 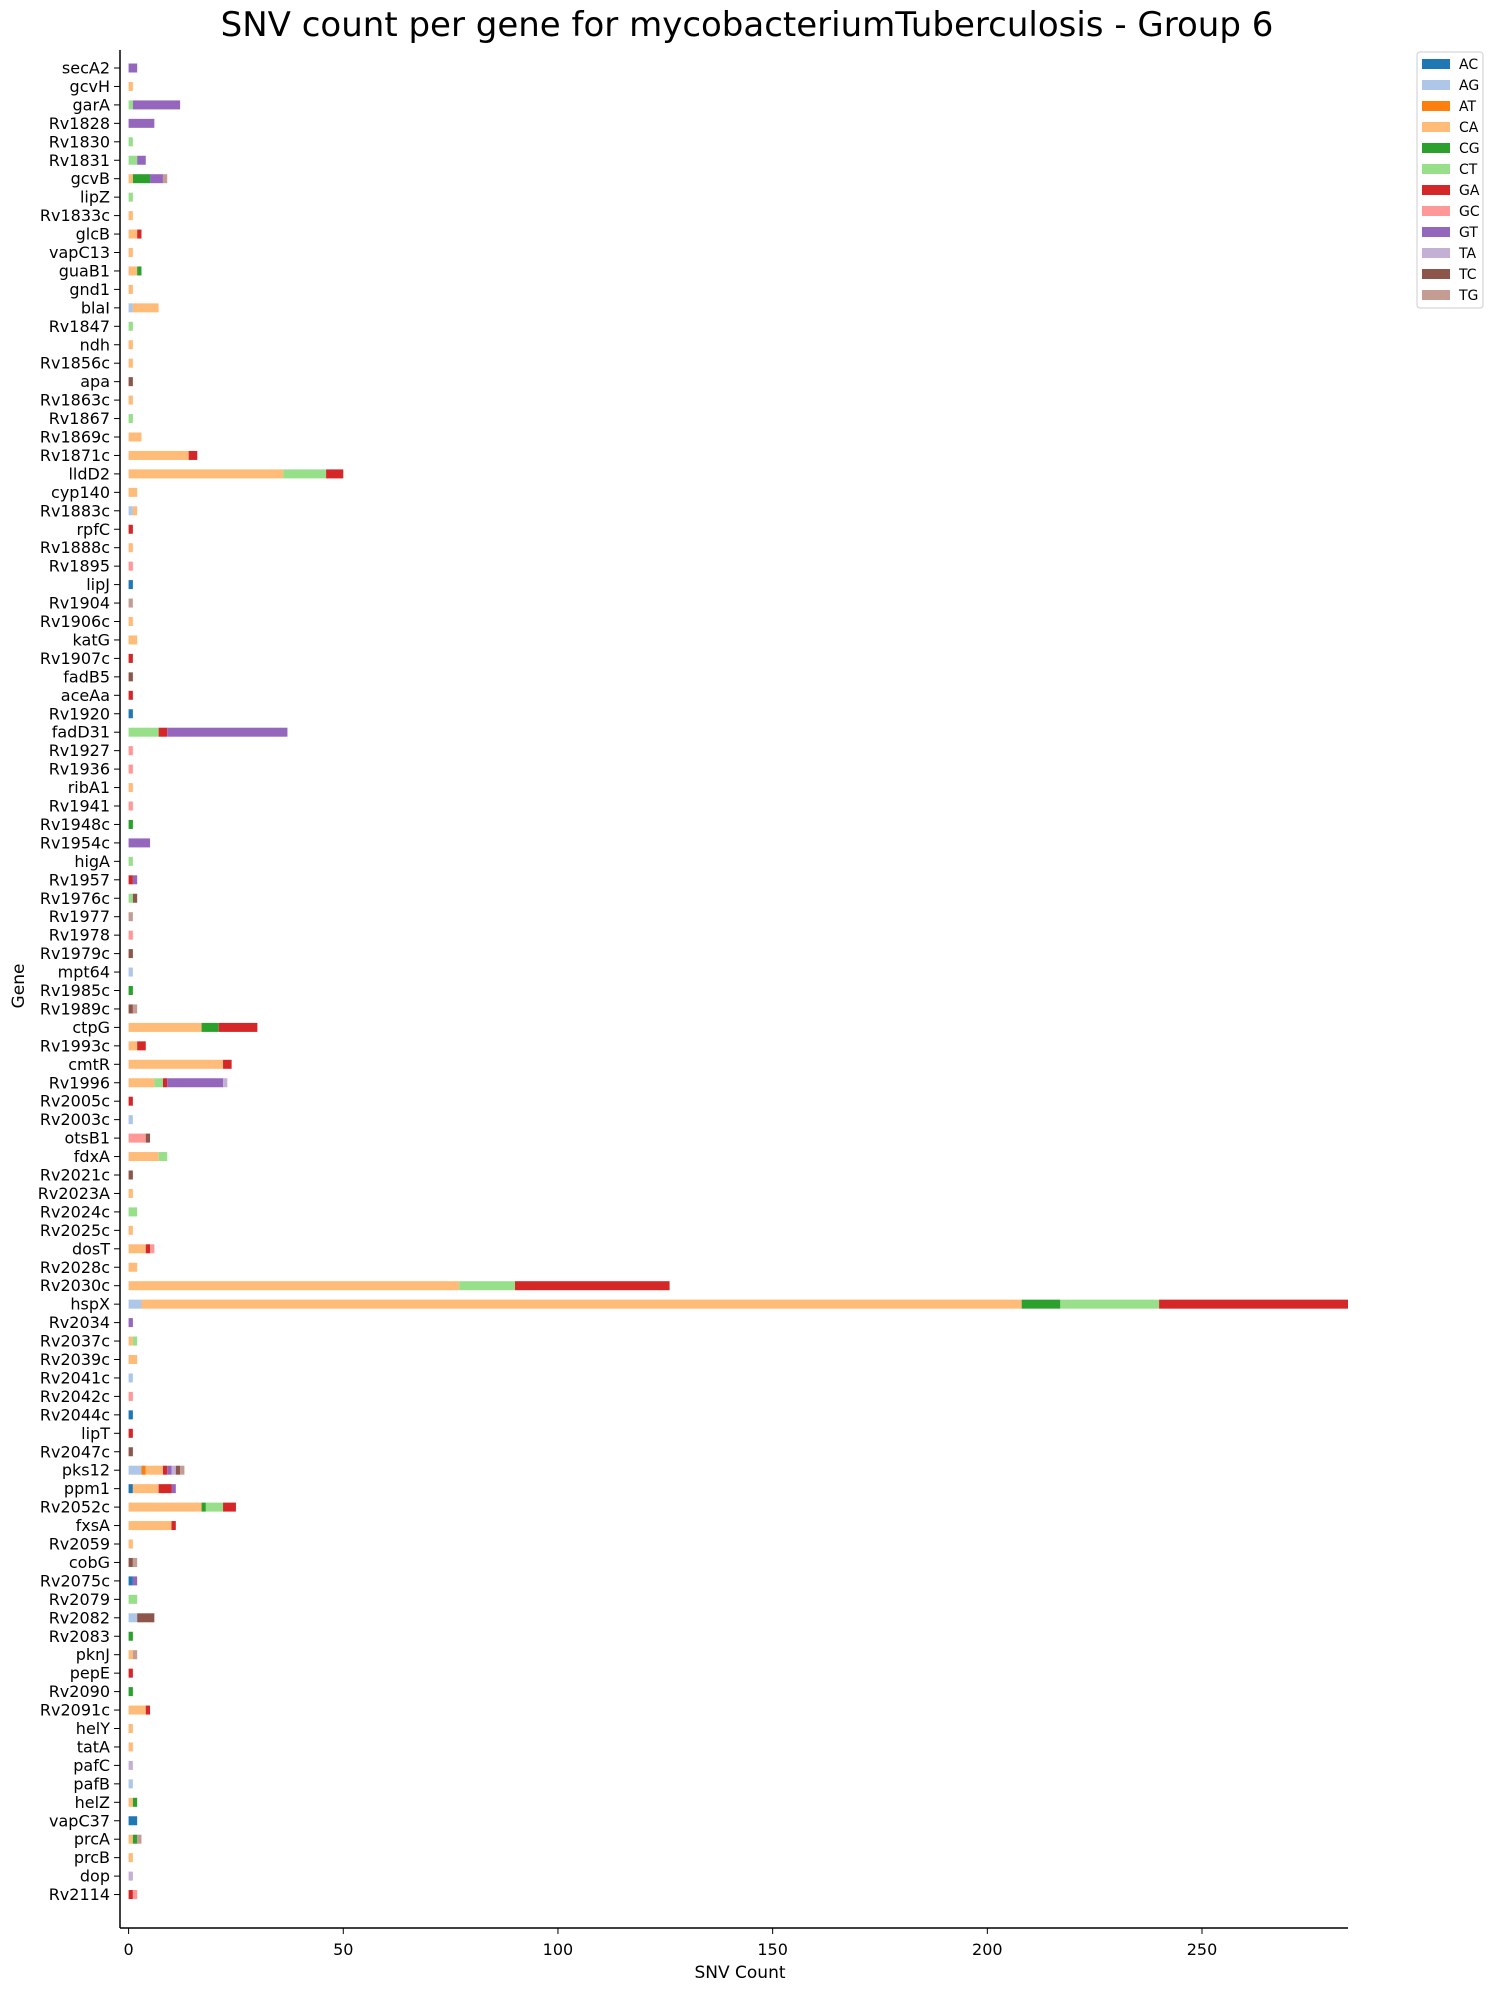 What do you see at coordinates (135, 1470) in the screenshot?
I see `bar-pks12-AG` at bounding box center [135, 1470].